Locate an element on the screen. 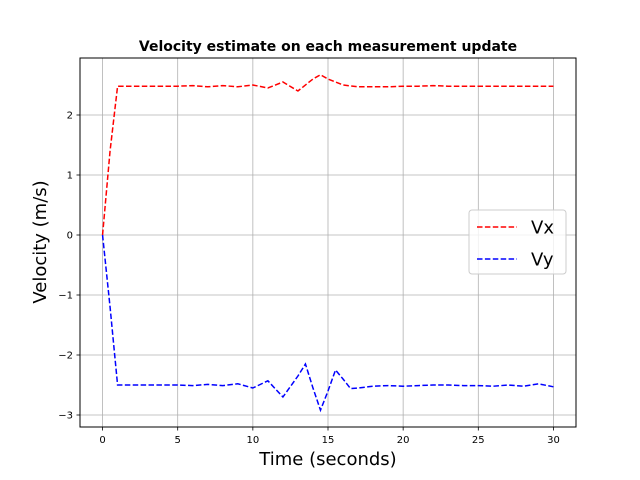 This screenshot has height=480, width=640. x-tick-label: 15 is located at coordinates (328, 440).